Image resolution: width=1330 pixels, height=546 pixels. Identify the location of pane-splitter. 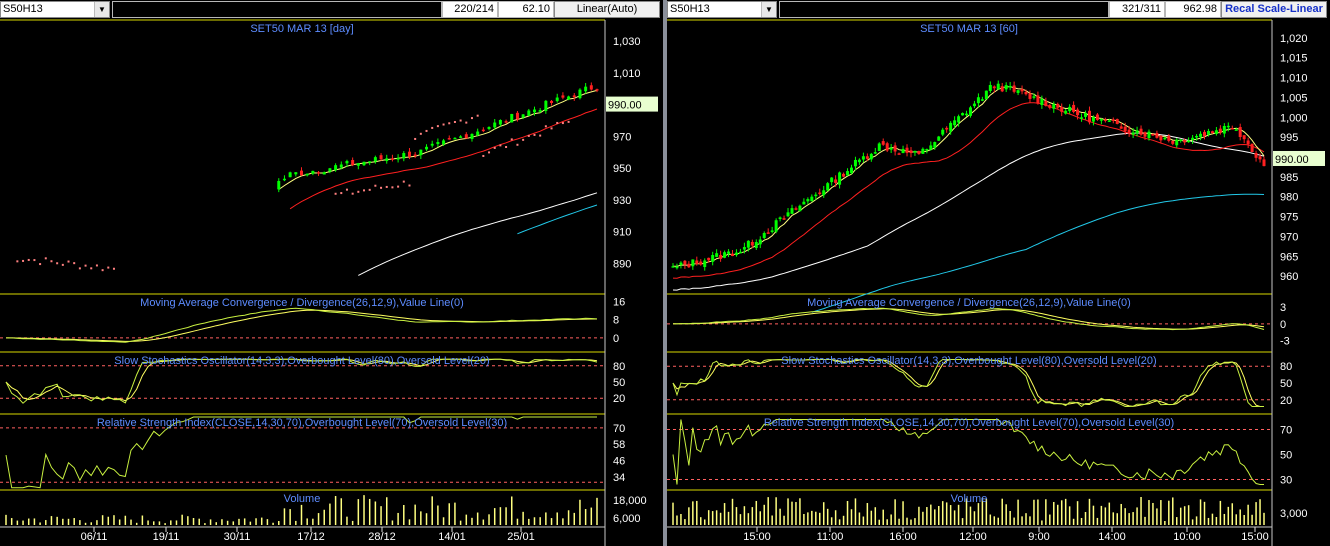
(665, 273).